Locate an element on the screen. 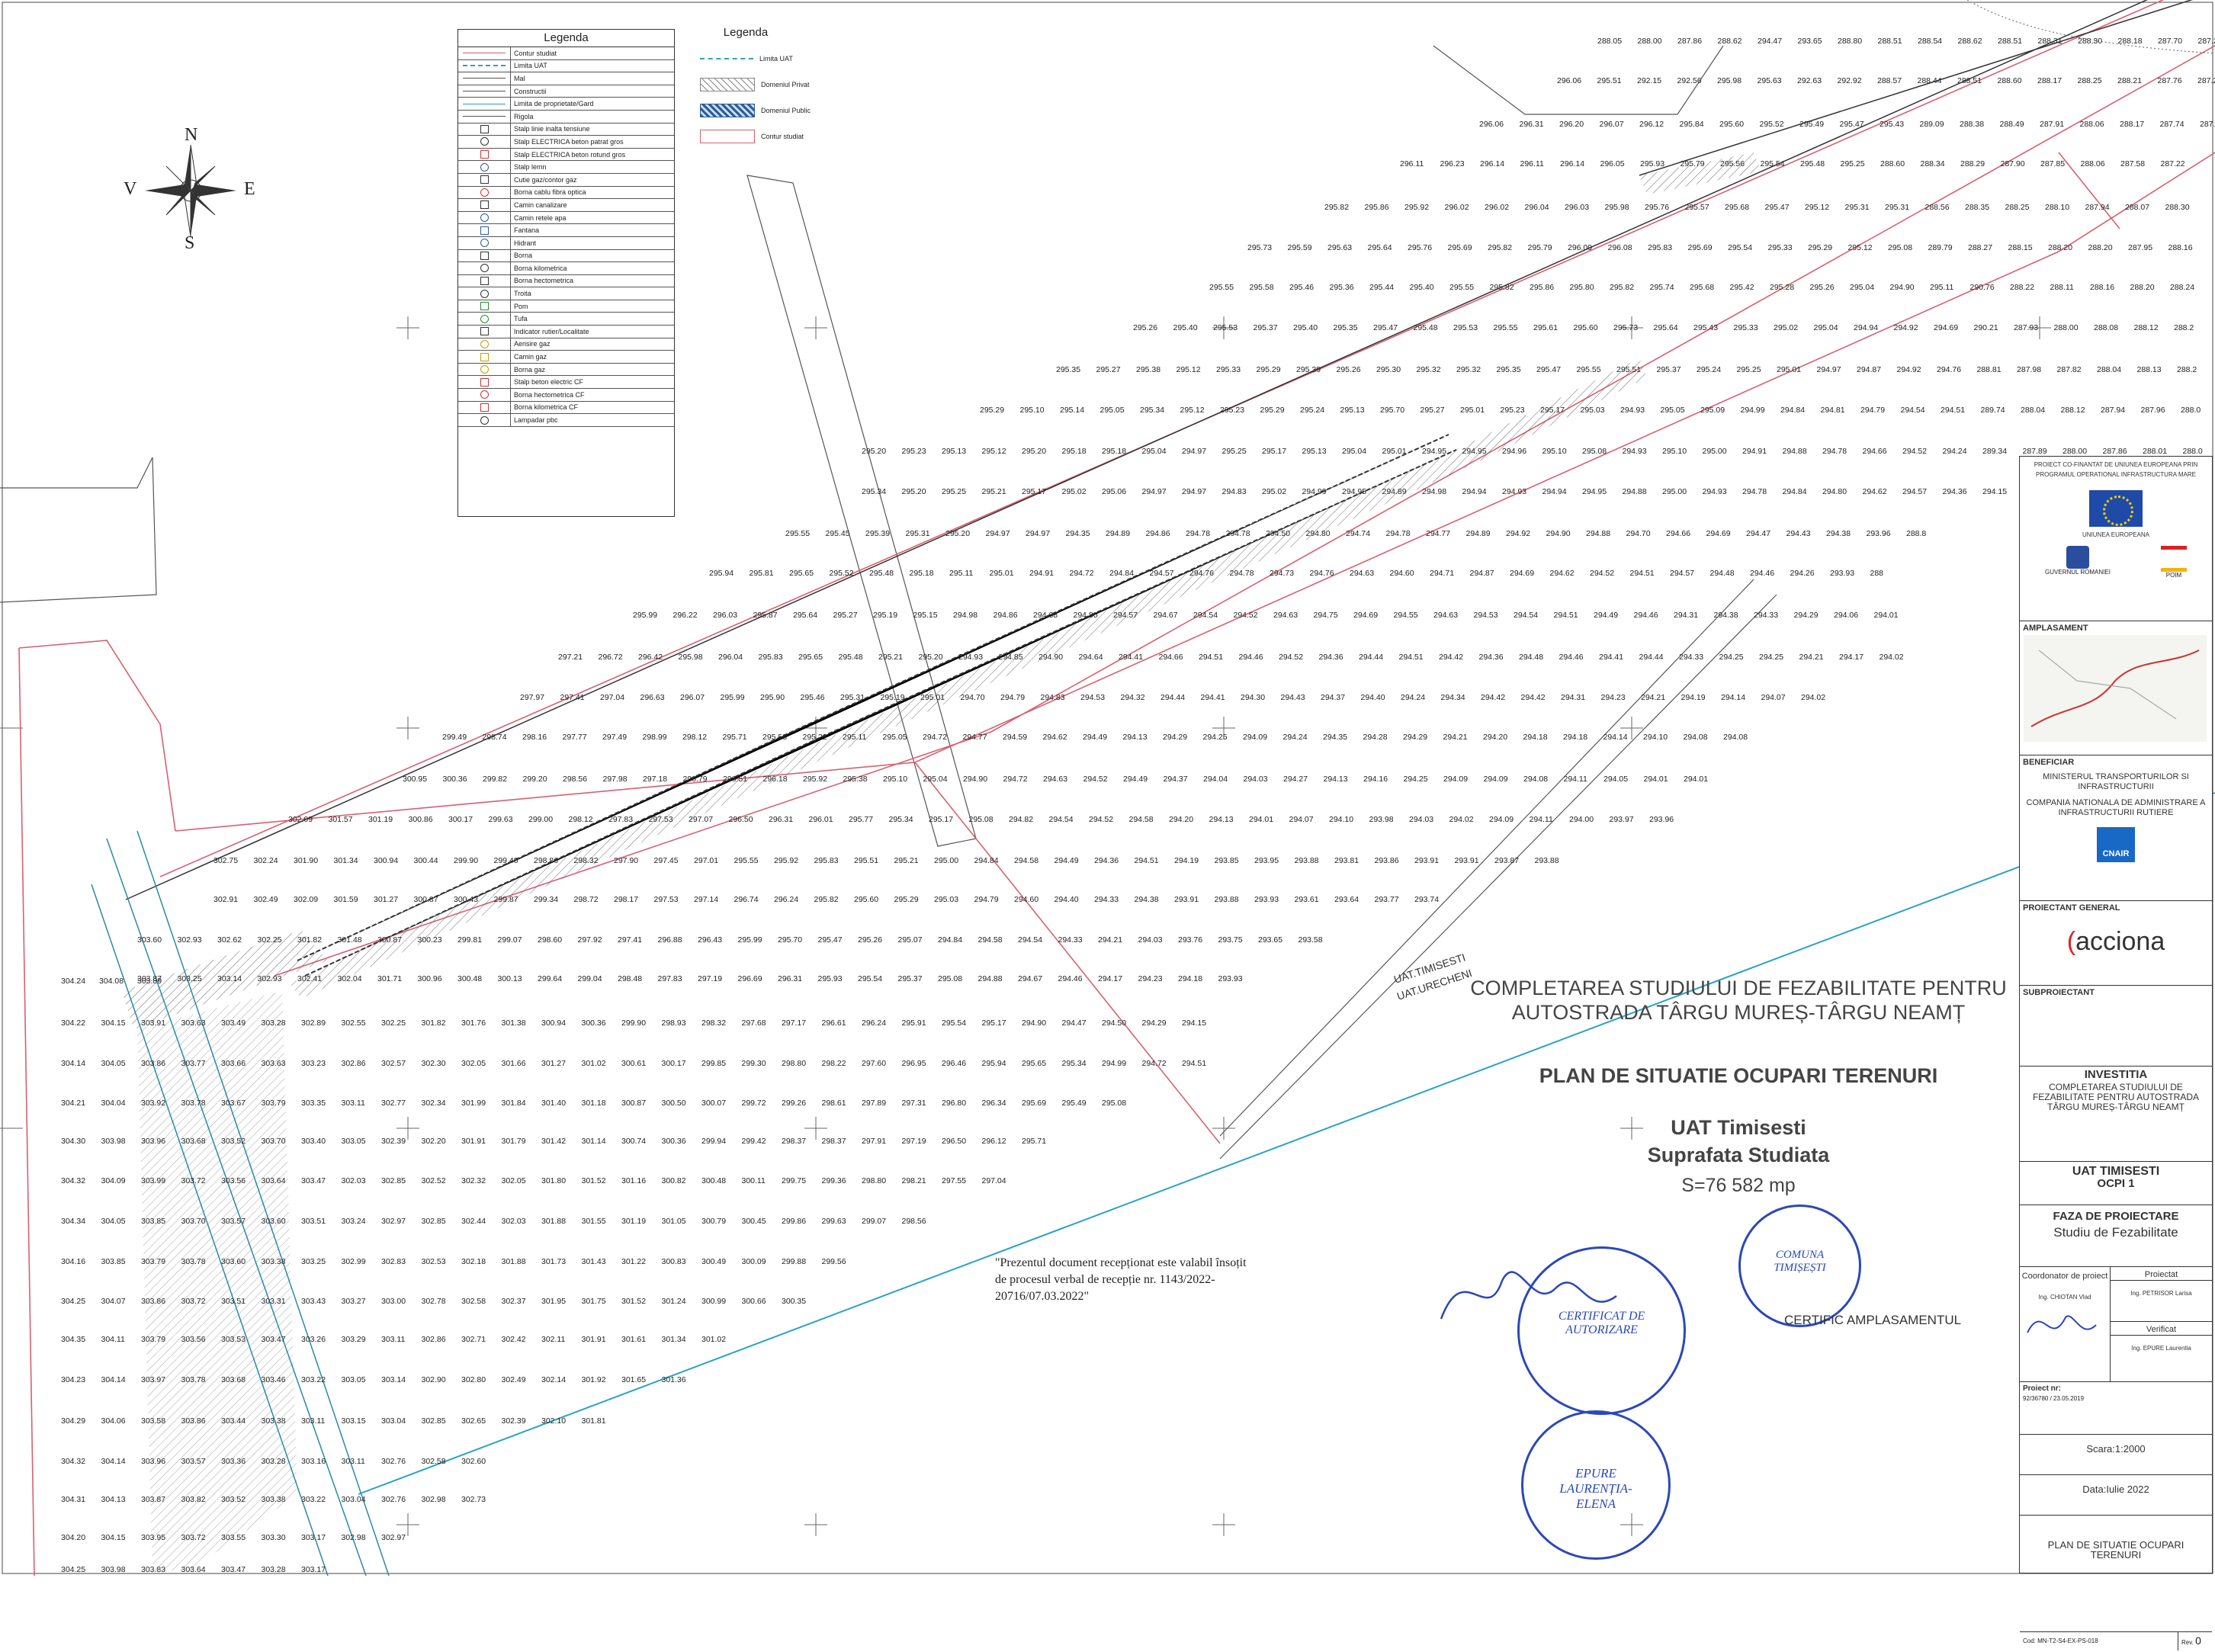  elevation-label: 303.28 is located at coordinates (274, 1023).